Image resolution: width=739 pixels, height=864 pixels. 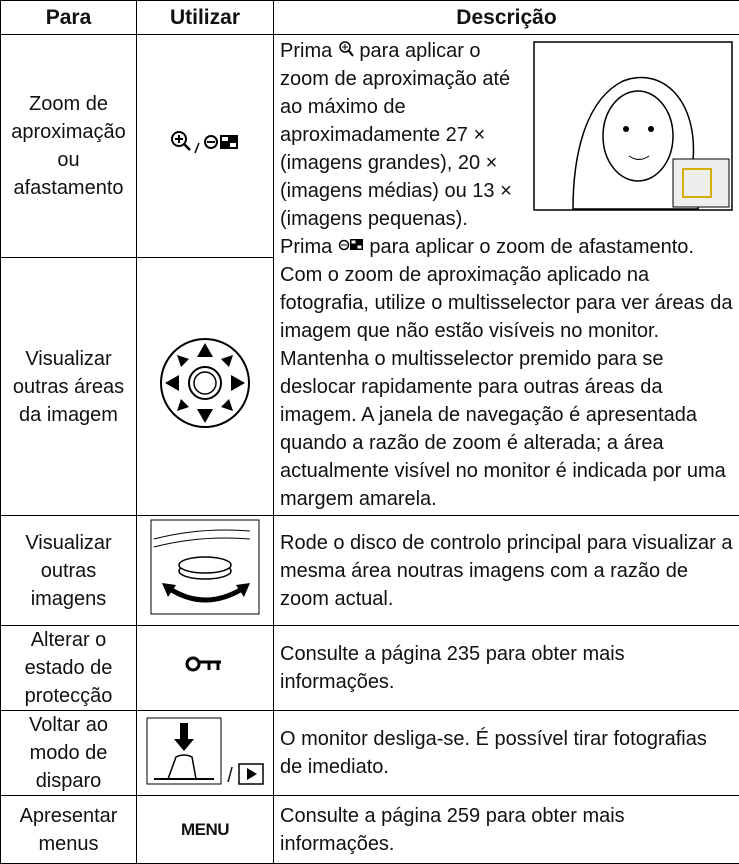 I want to click on multiselector-icon, so click(x=205, y=383).